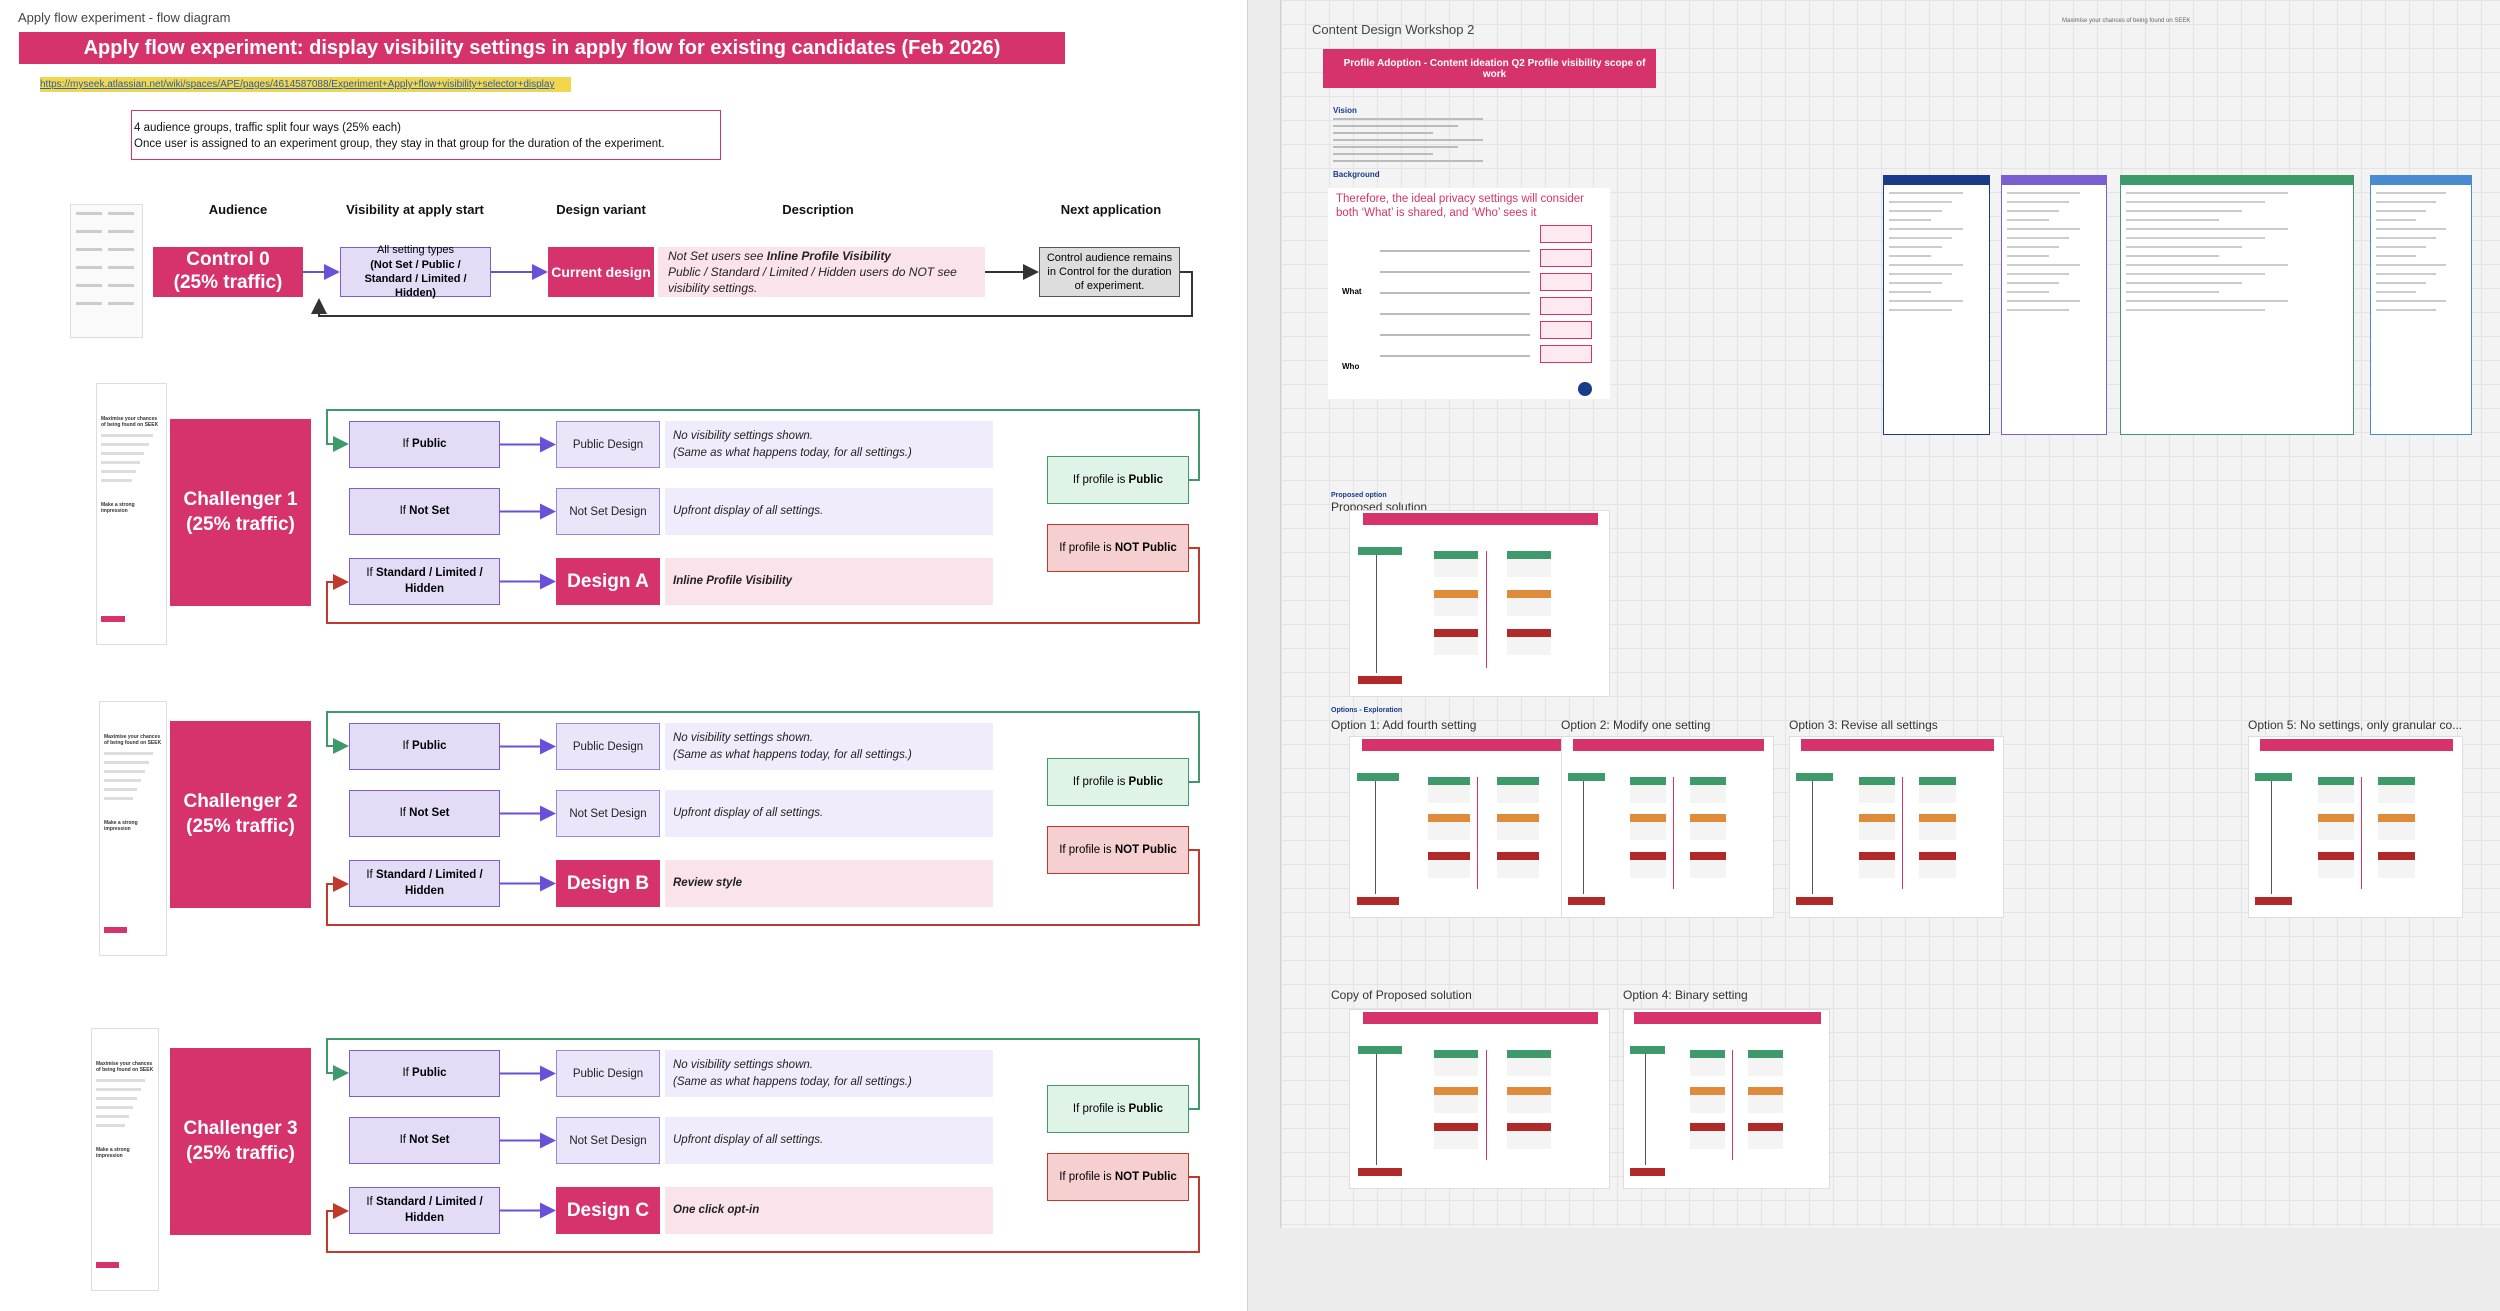 The image size is (2500, 1311). Describe the element at coordinates (1727, 1018) in the screenshot. I see `card-header` at that location.